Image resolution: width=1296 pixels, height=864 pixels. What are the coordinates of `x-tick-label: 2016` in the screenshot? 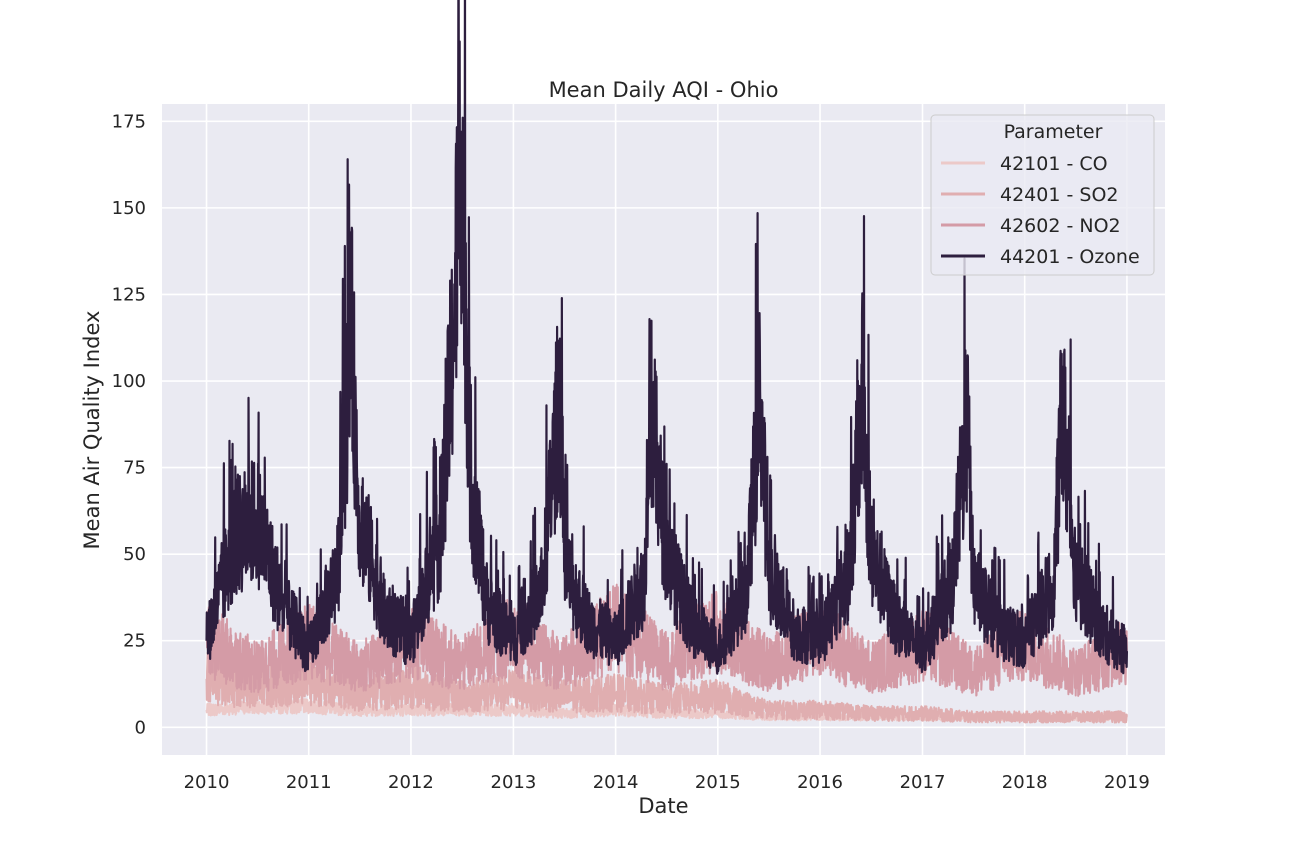 It's located at (820, 782).